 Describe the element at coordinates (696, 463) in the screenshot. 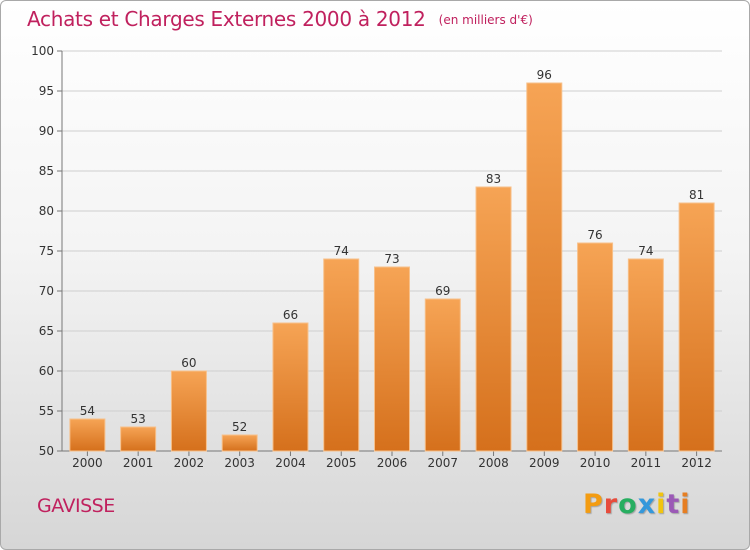

I see `x-tick-label: 2012` at that location.